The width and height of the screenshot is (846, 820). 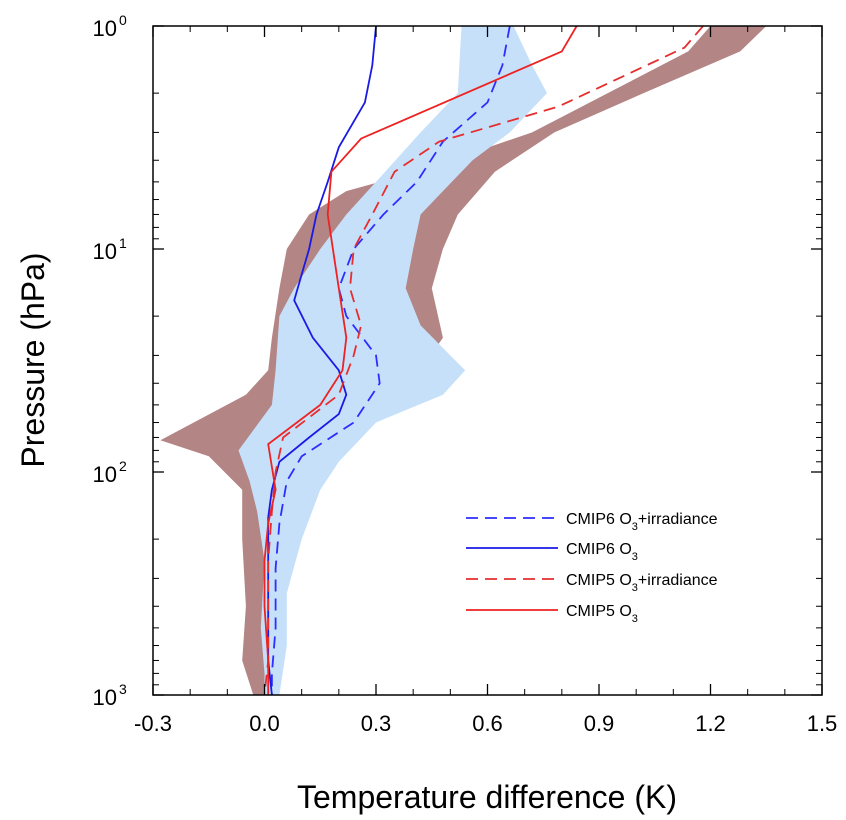 I want to click on legend-label-2: CMIP5 O3+irradiance, so click(x=642, y=583).